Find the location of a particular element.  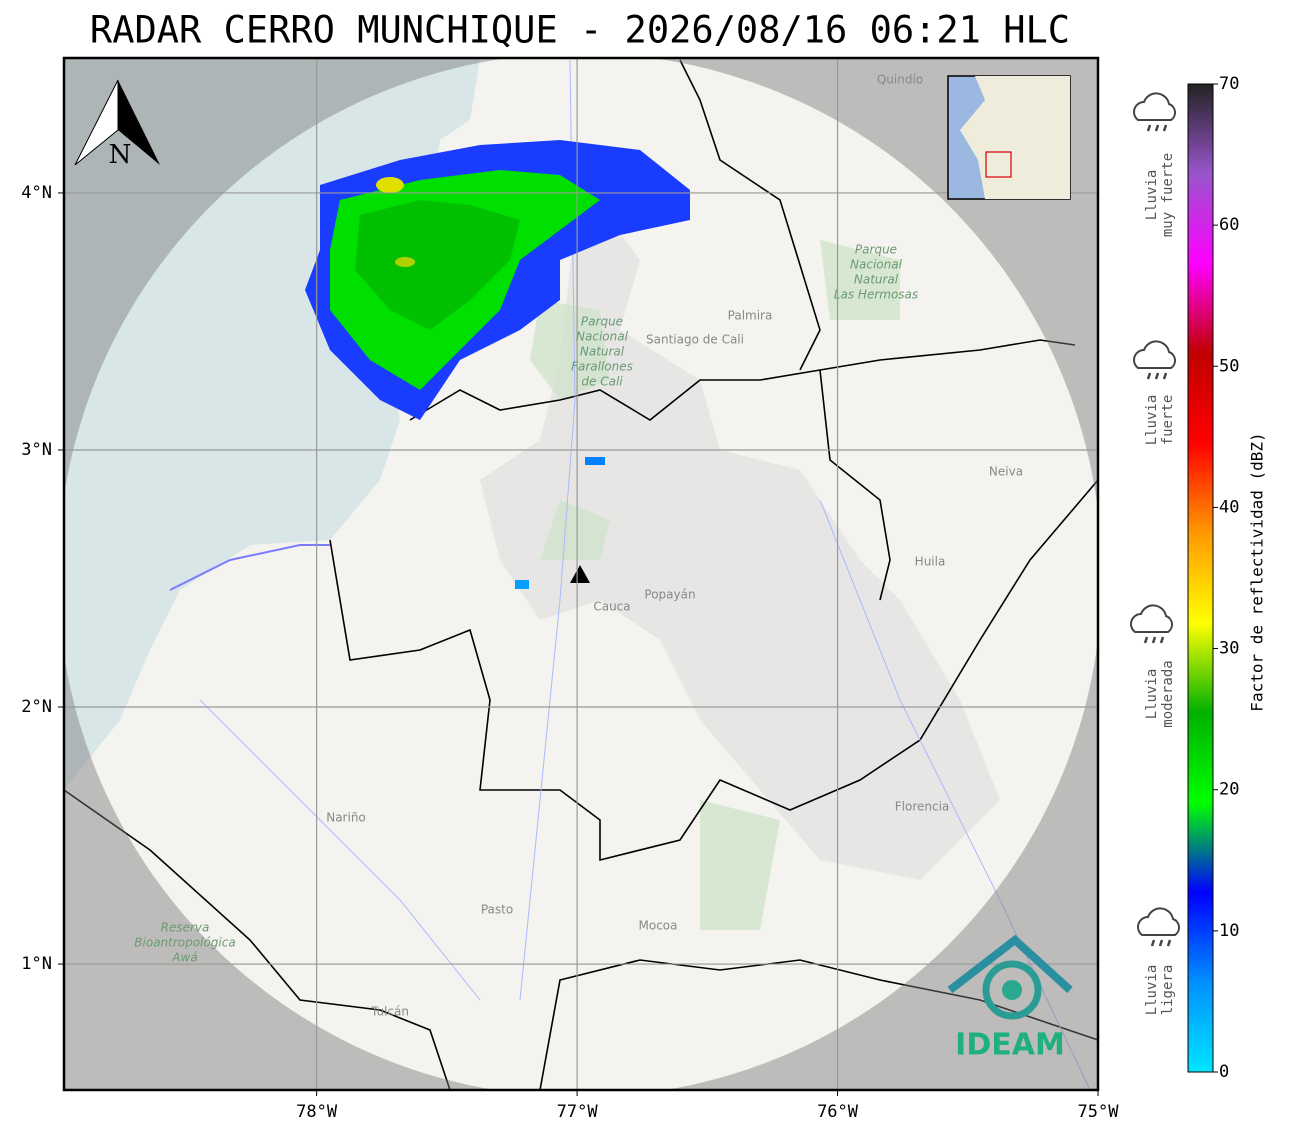

coast-rivers is located at coordinates (249, 567).